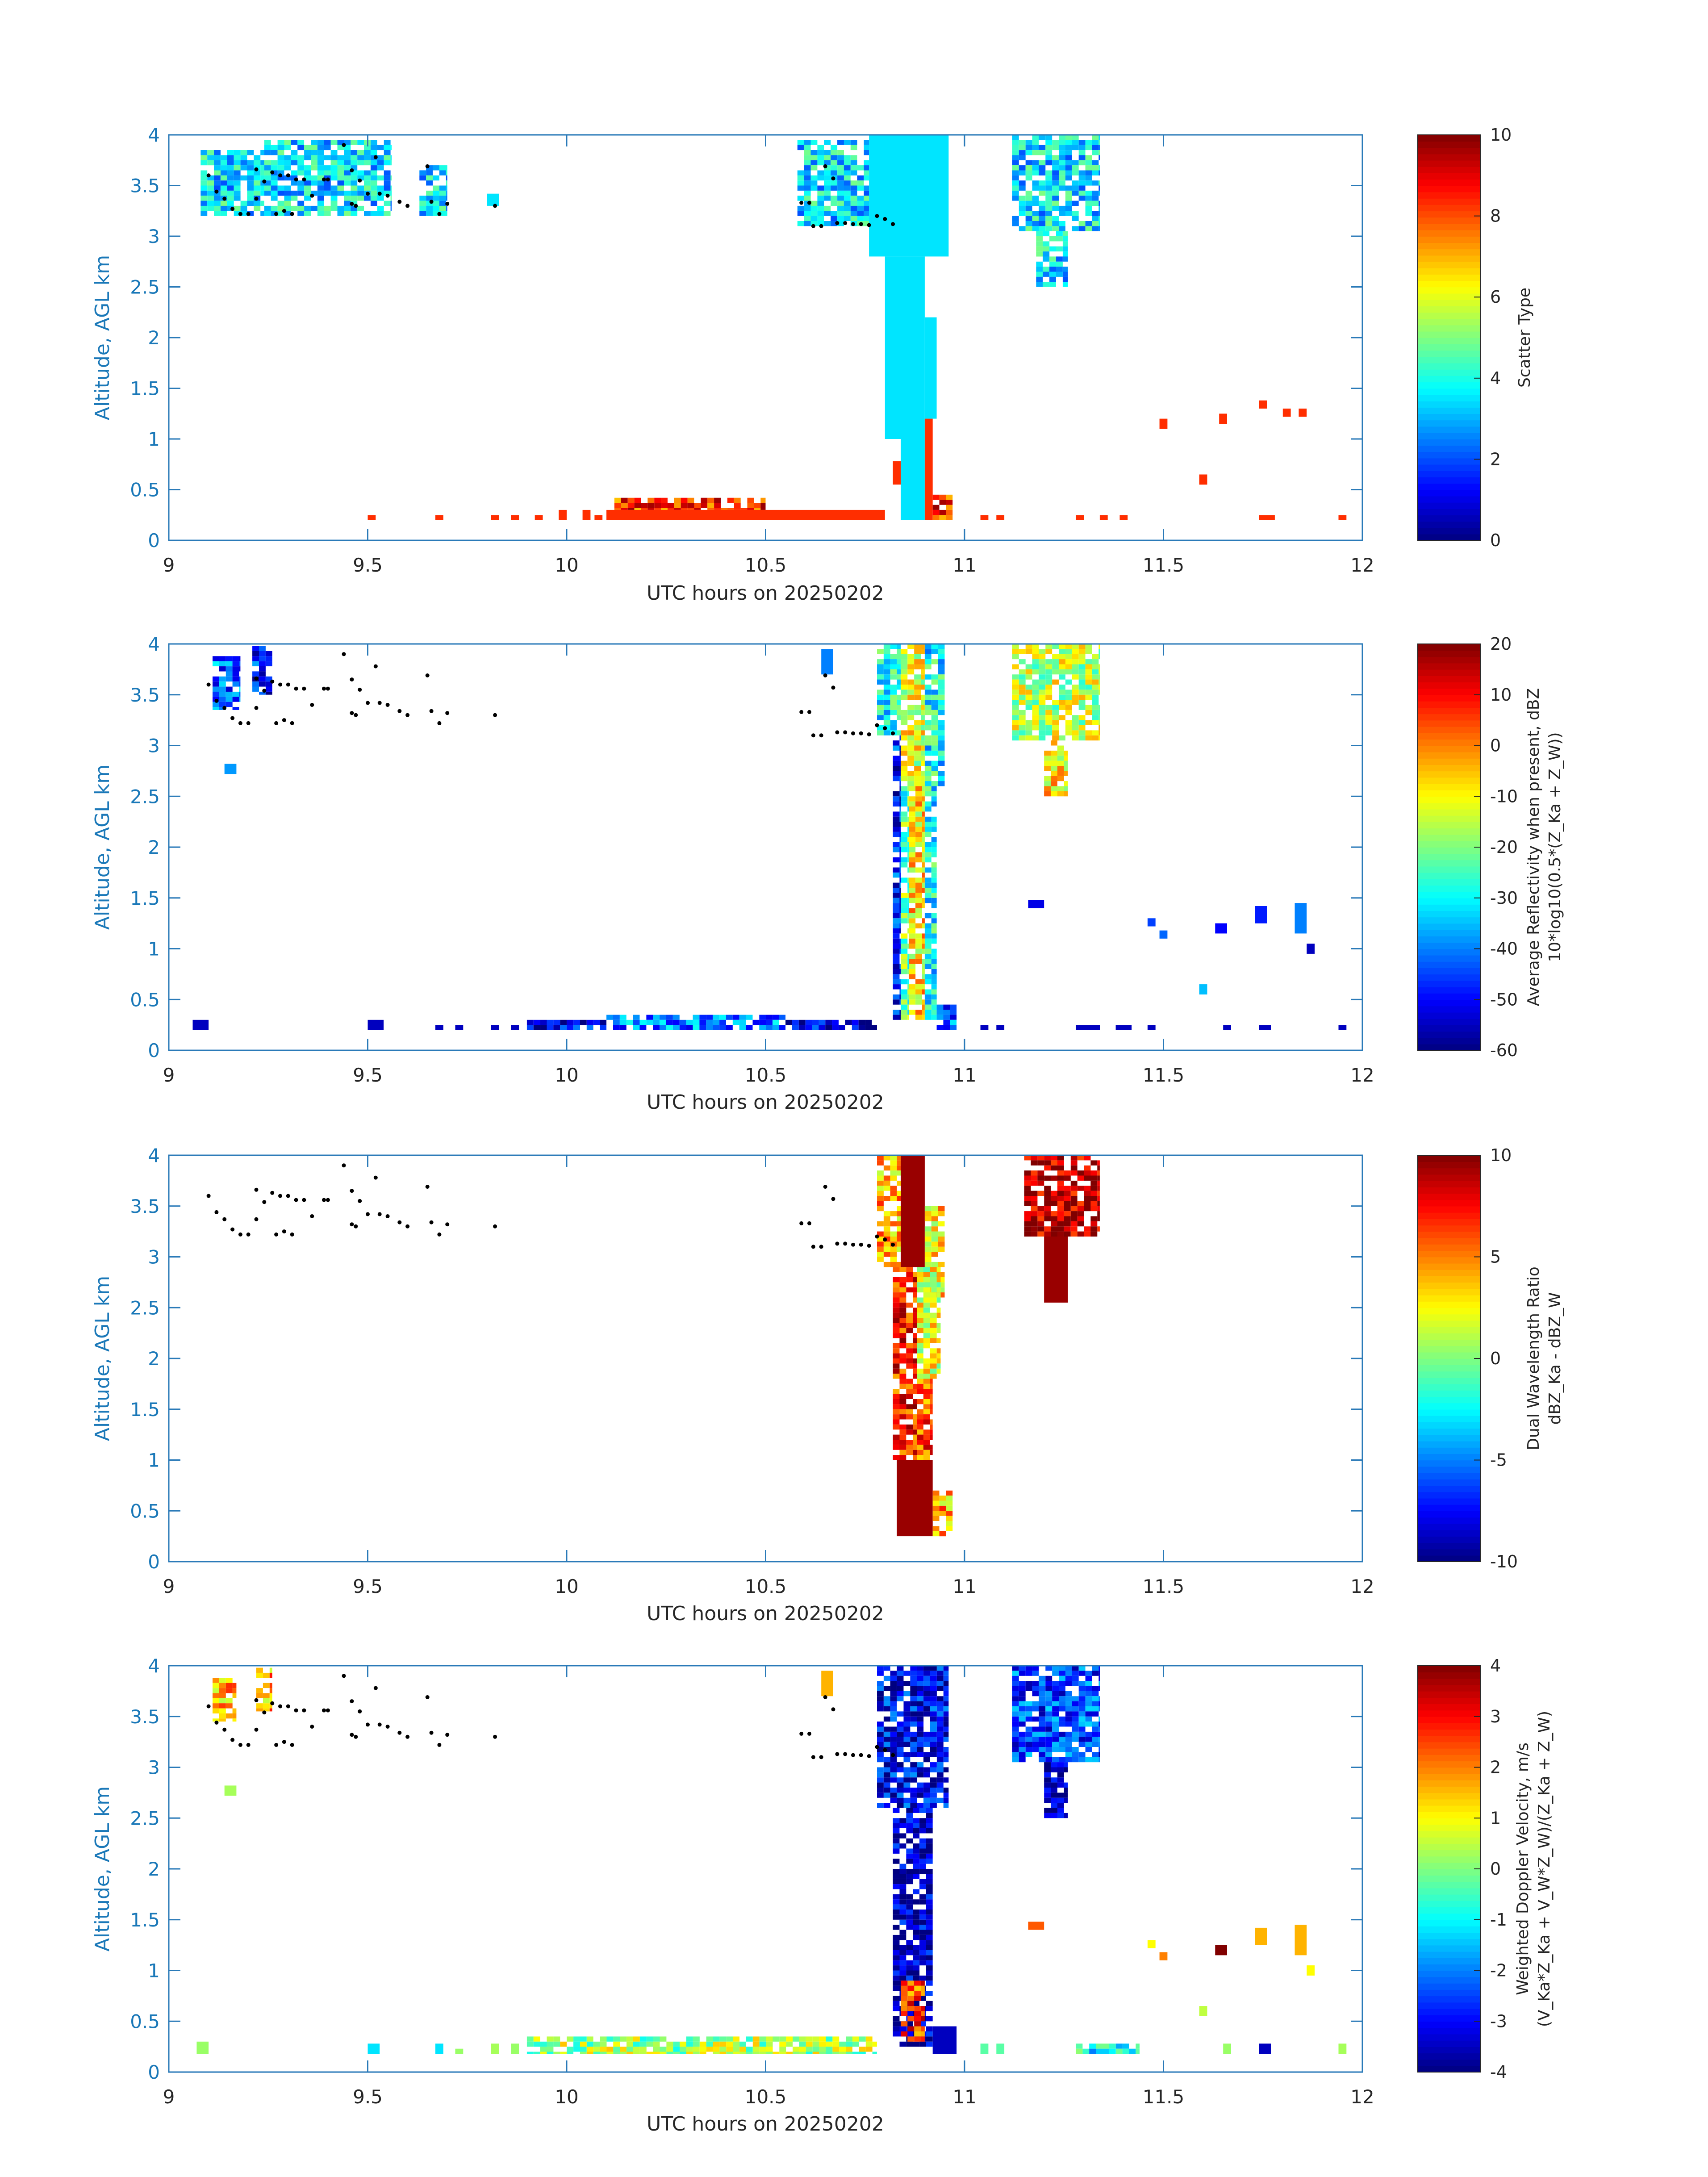 This screenshot has width=1708, height=2177. What do you see at coordinates (145, 1410) in the screenshot?
I see `y-tick-label: 1.5` at bounding box center [145, 1410].